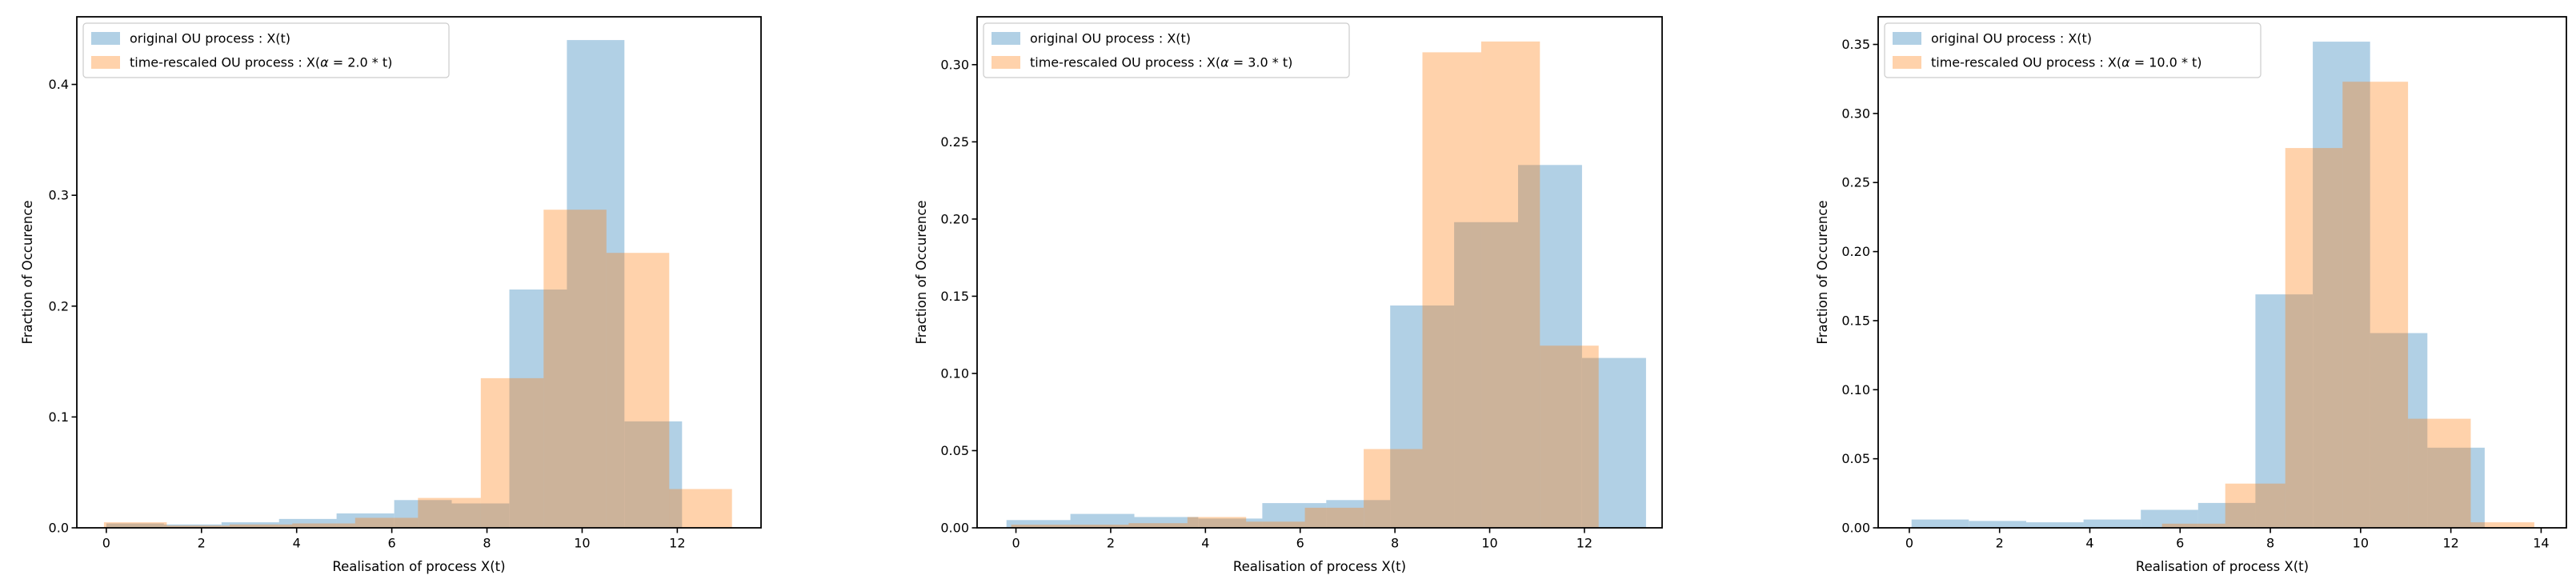 This screenshot has height=587, width=2576. What do you see at coordinates (59, 84) in the screenshot?
I see `y-tick-label: 0.4` at bounding box center [59, 84].